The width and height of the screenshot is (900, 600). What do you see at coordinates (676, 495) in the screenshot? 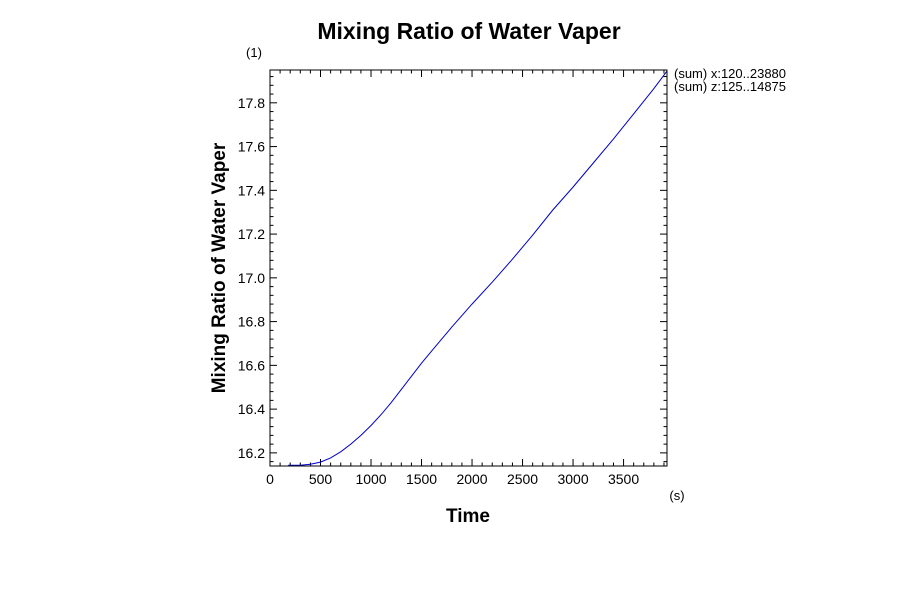
I see `x-unit-label: (s)` at bounding box center [676, 495].